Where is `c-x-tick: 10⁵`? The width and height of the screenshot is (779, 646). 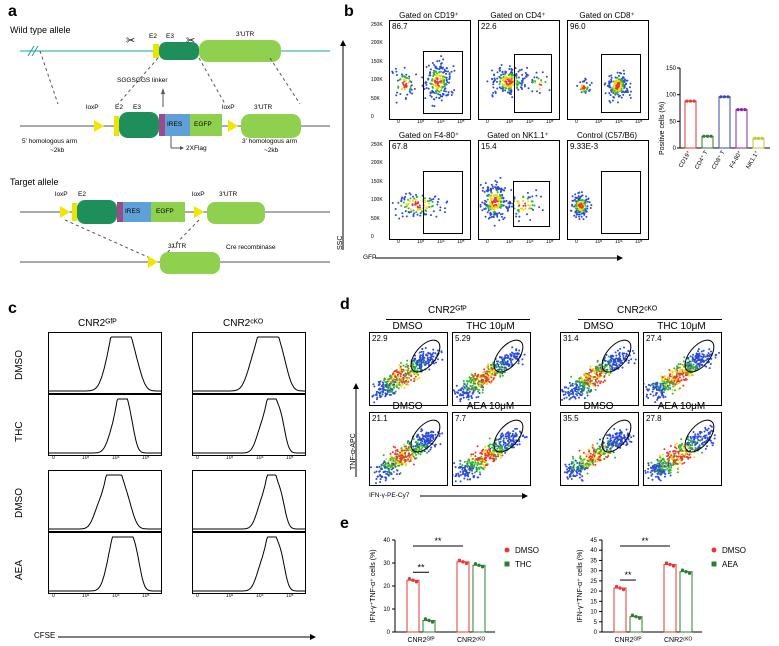
c-x-tick: 10⁵ is located at coordinates (146, 458).